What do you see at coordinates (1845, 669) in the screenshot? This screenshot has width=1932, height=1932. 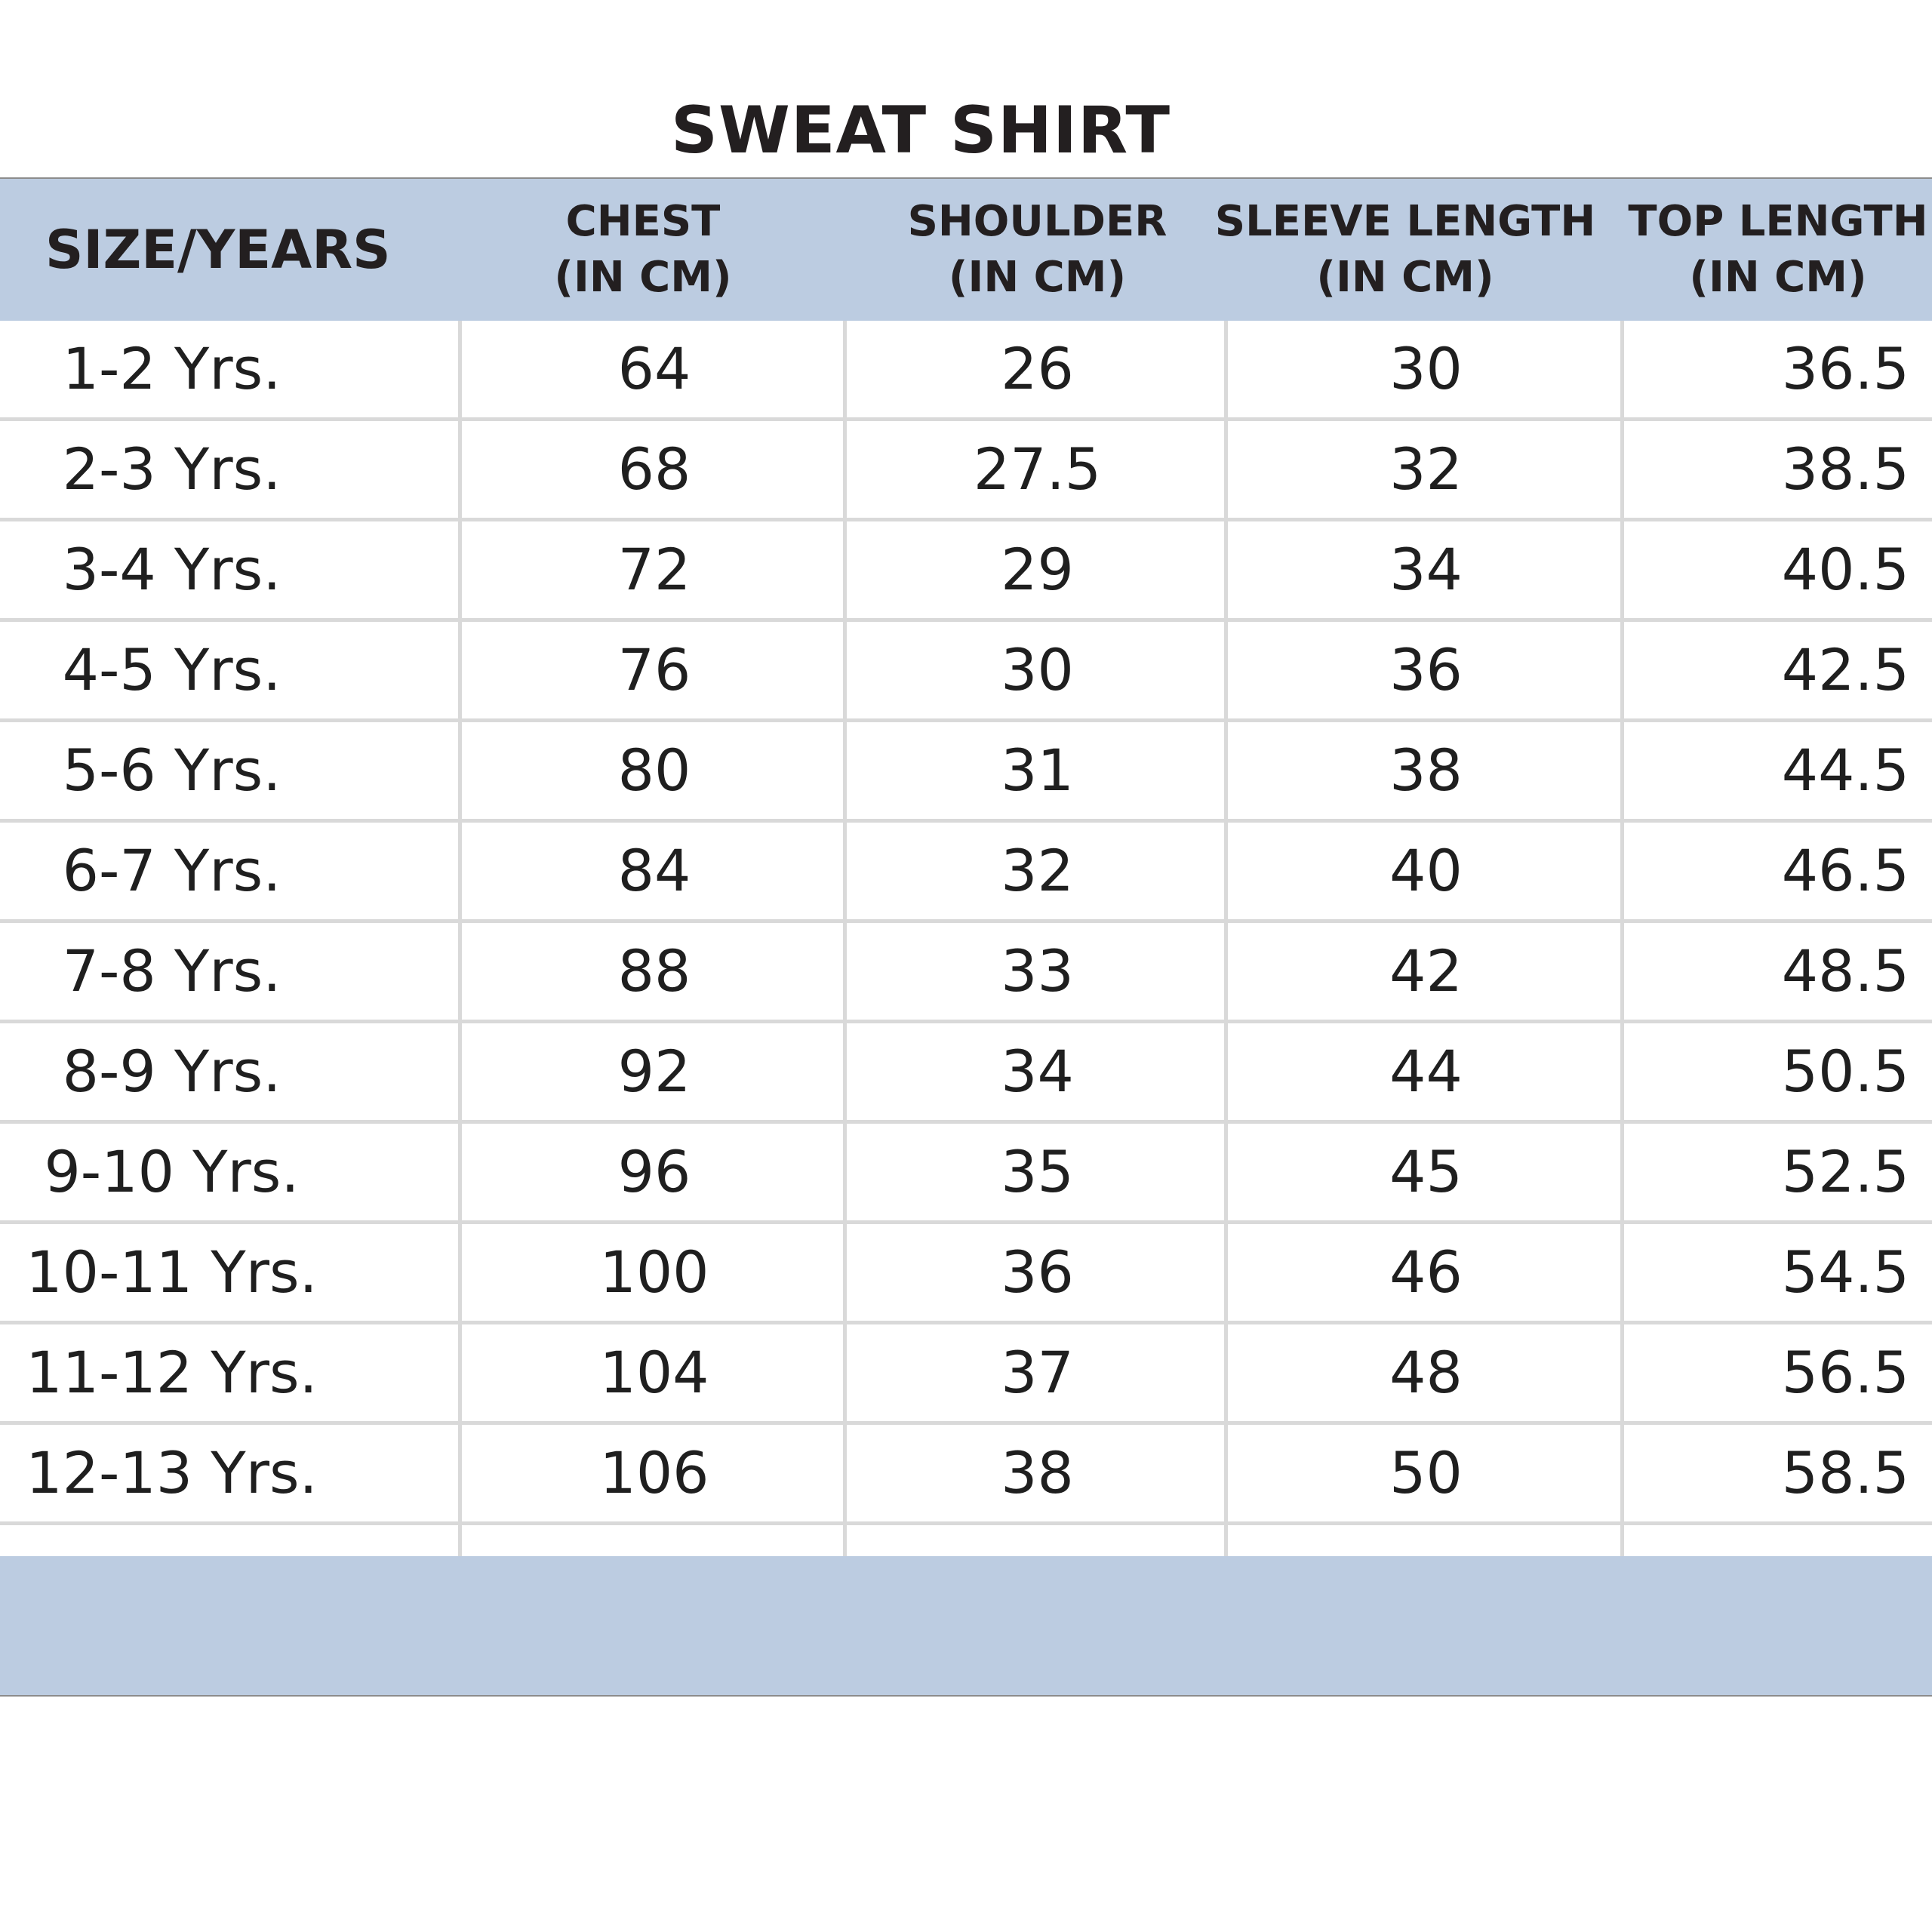 I see `cell-top-length: 42.5` at bounding box center [1845, 669].